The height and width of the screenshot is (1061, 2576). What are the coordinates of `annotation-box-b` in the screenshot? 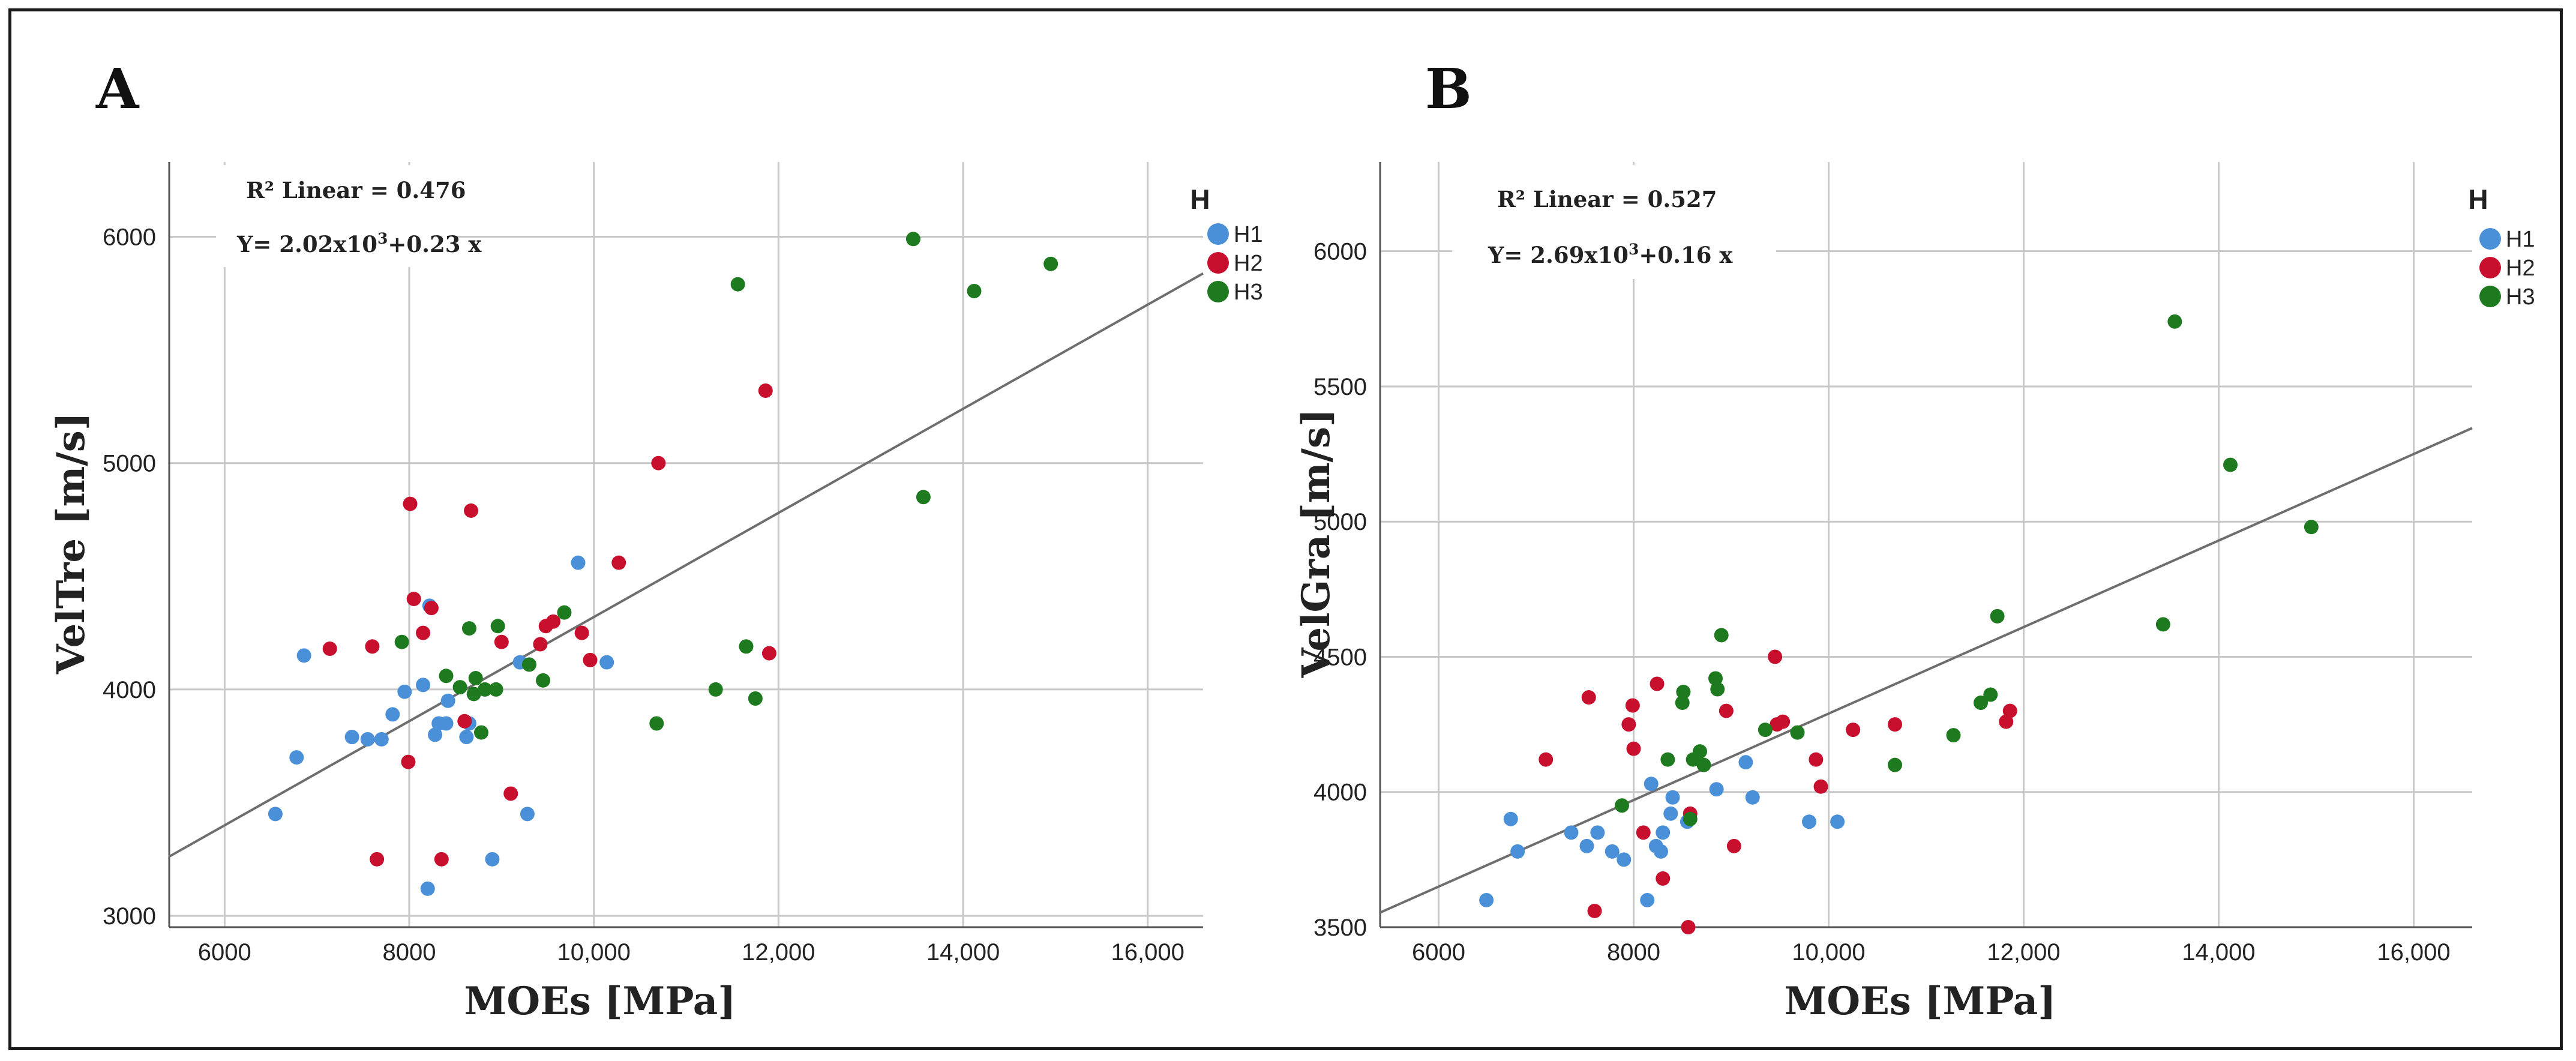 It's located at (1614, 222).